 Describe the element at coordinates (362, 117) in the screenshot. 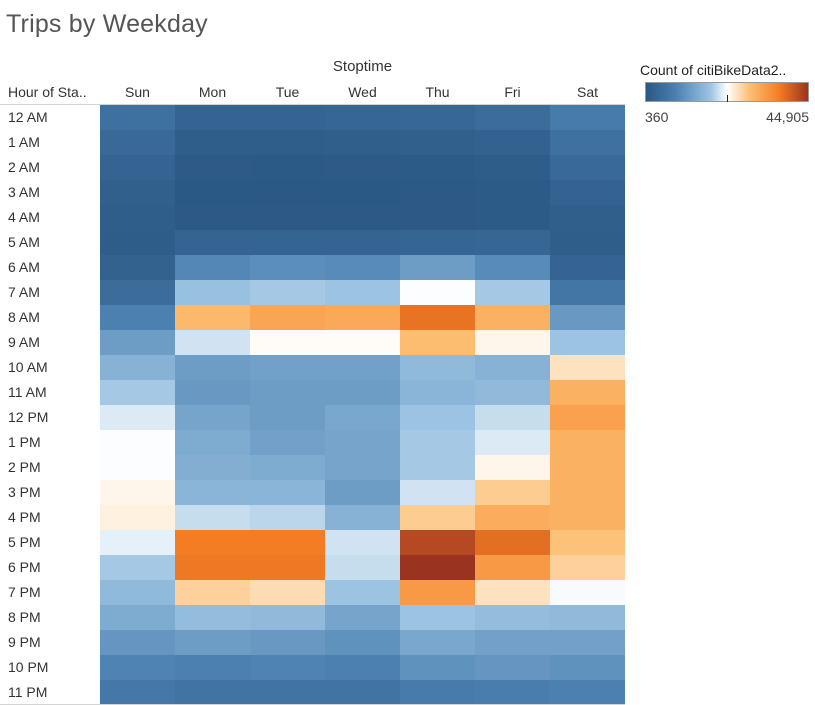

I see `heatmap-cell-12am-wed` at that location.